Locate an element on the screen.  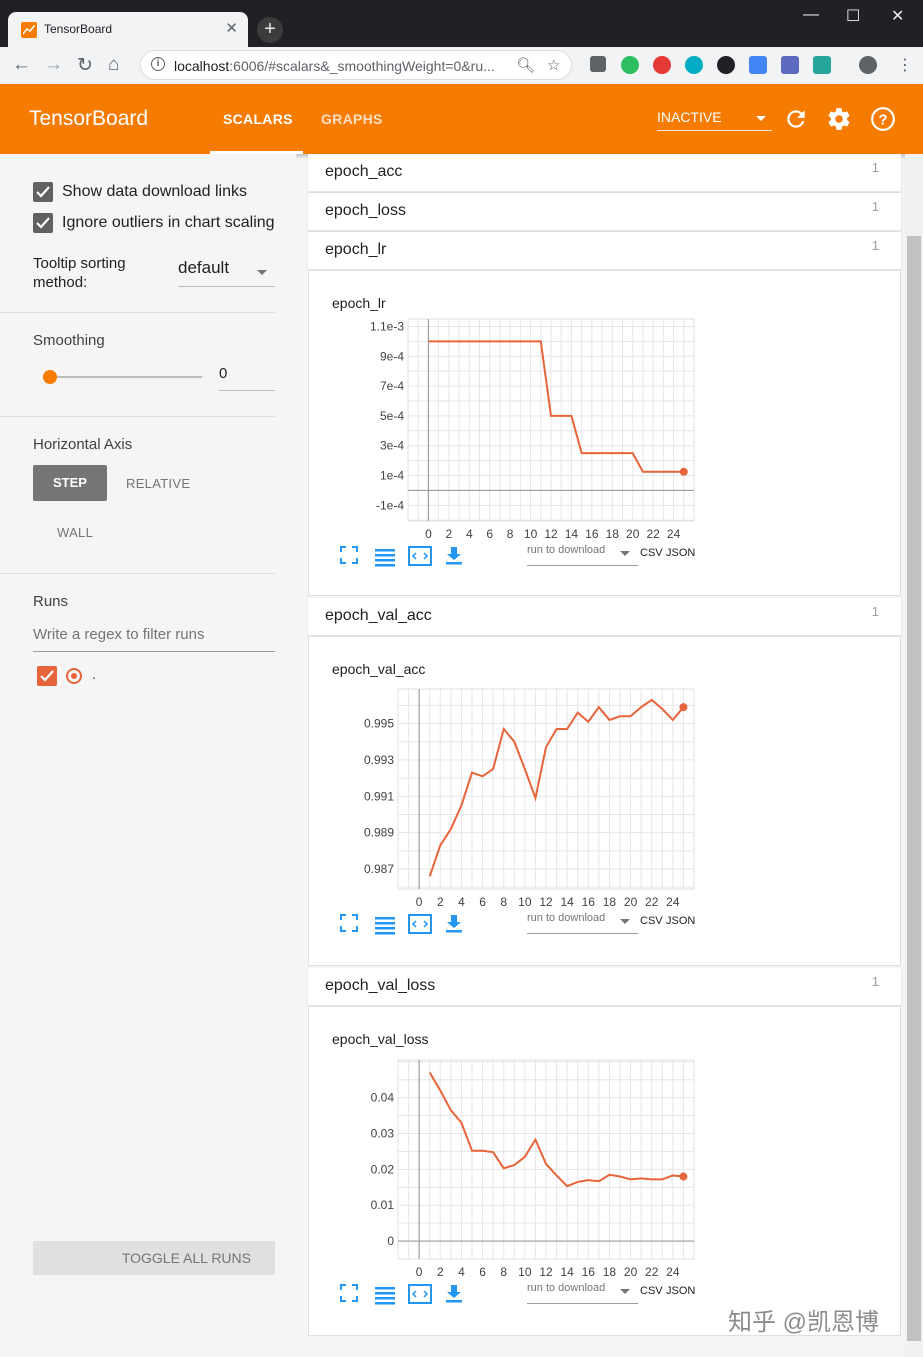
dropdown-caret-icon is located at coordinates (761, 118).